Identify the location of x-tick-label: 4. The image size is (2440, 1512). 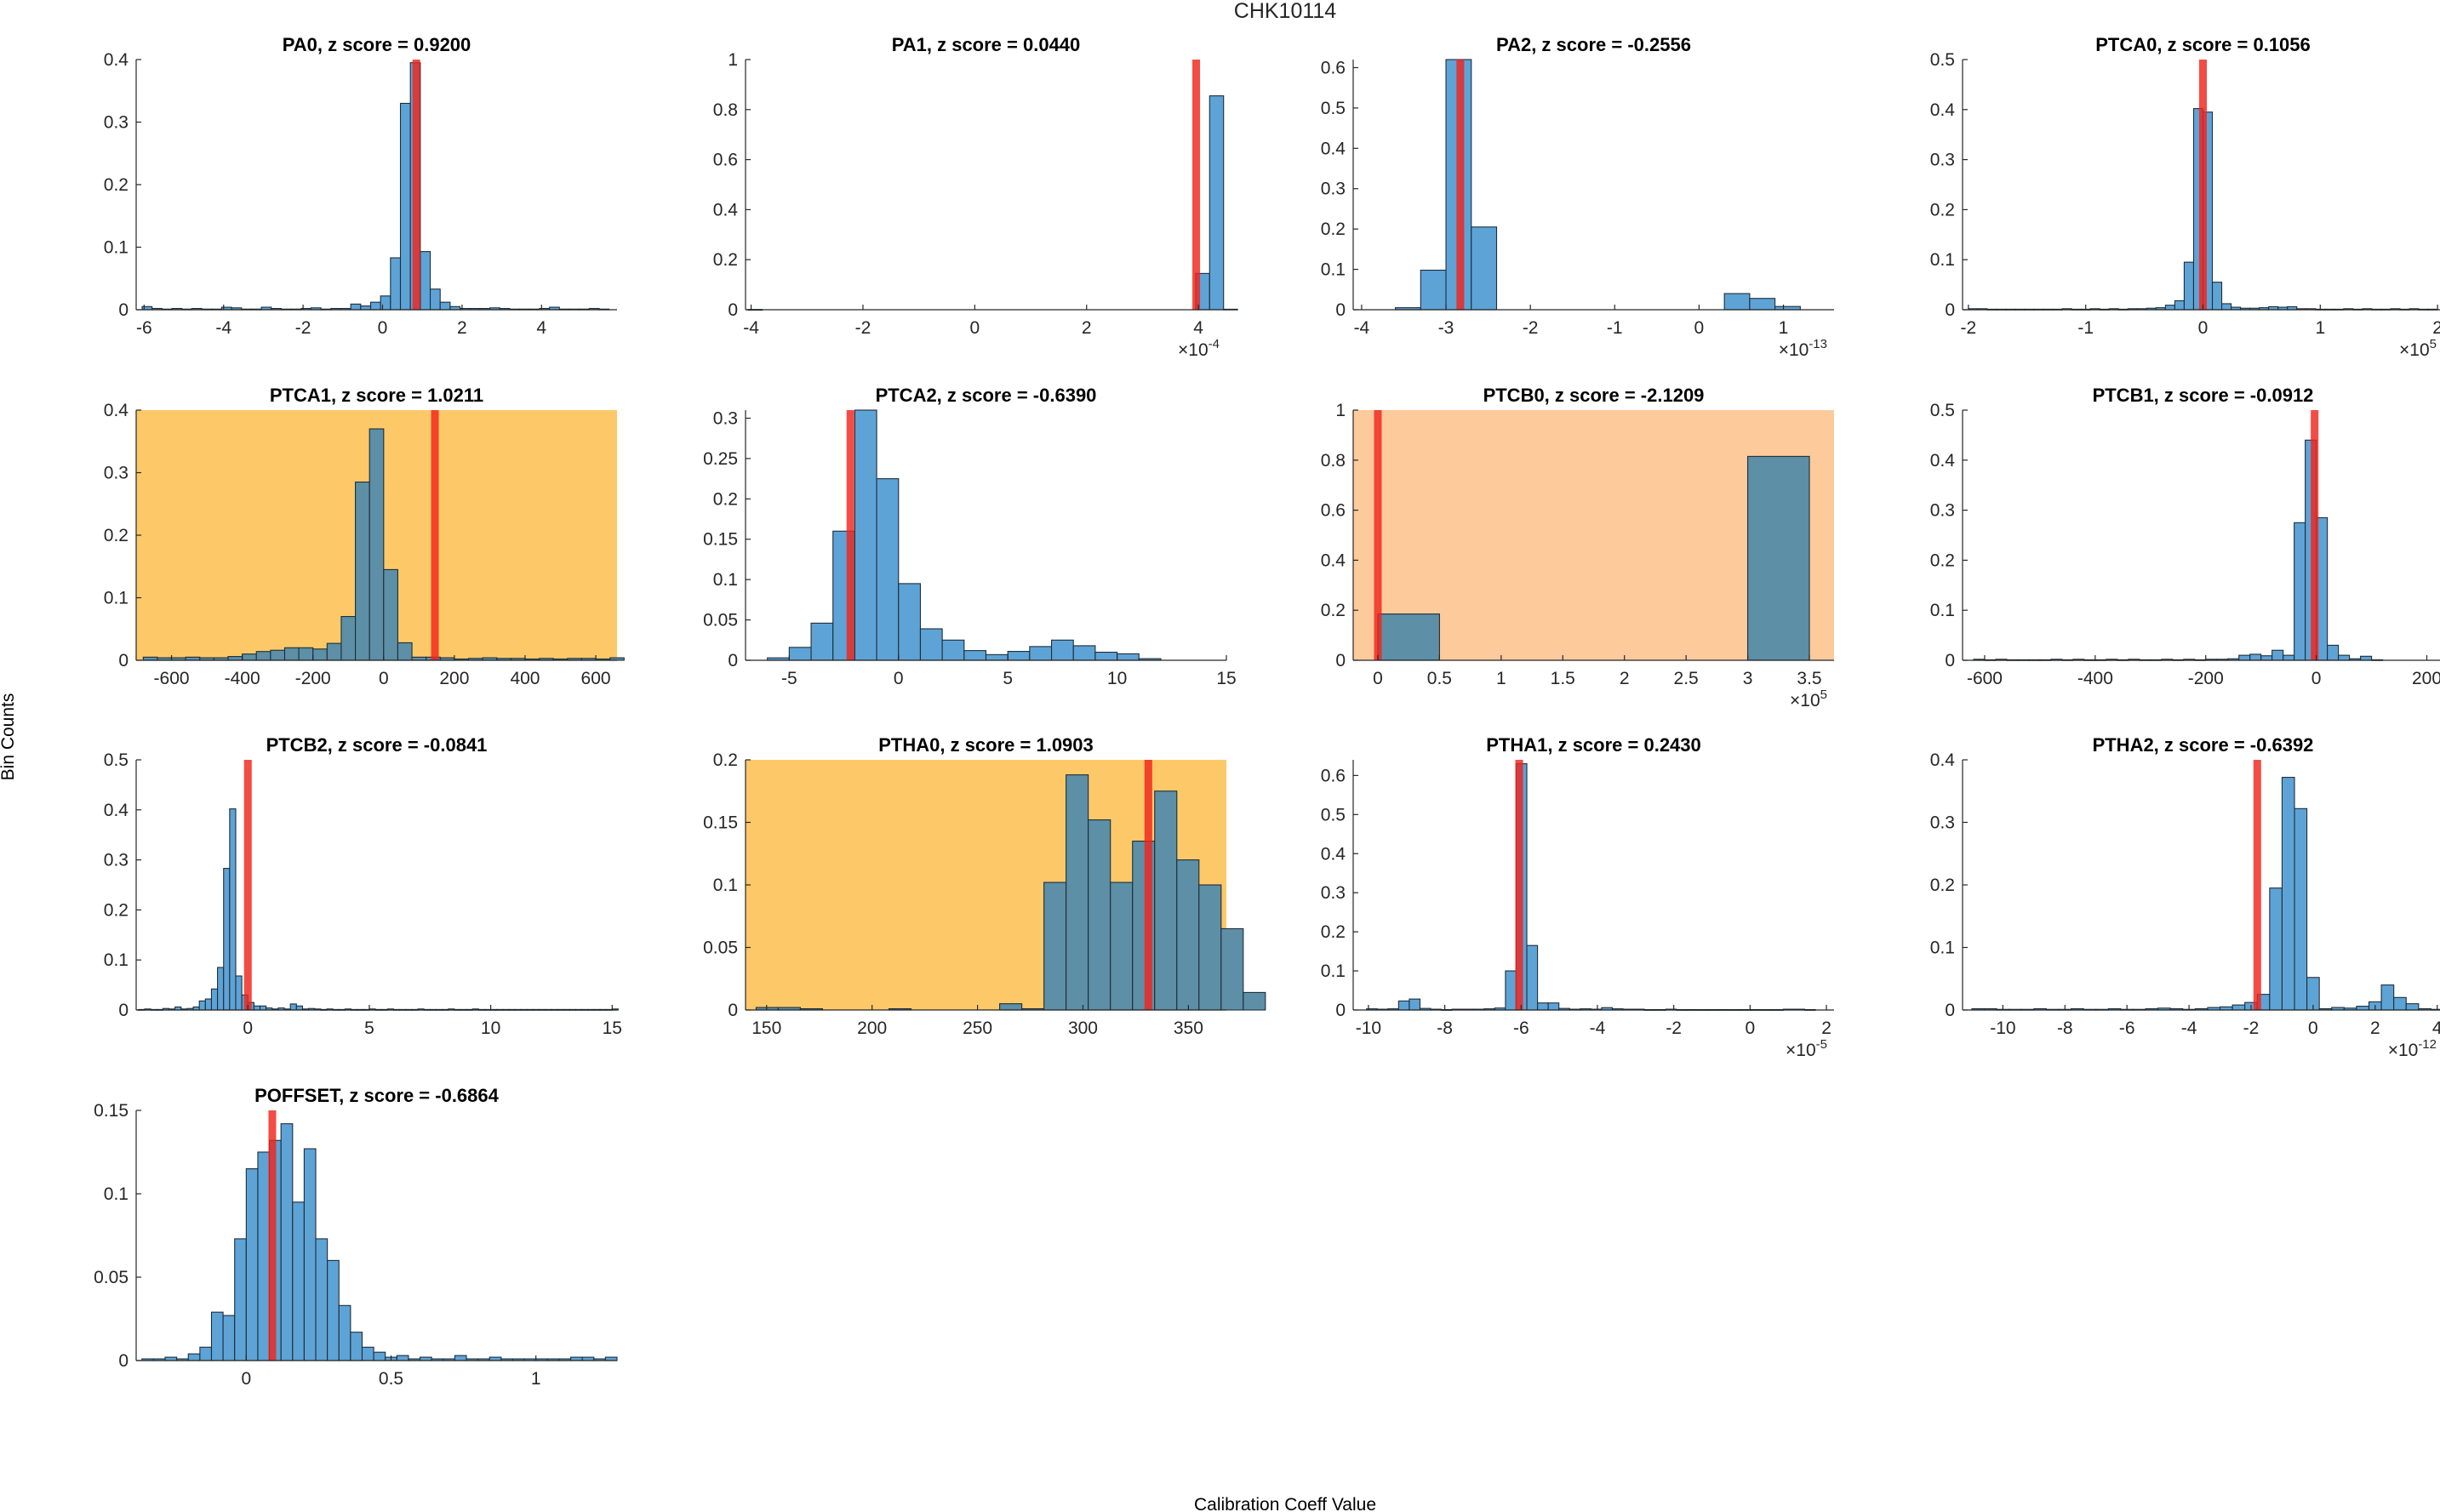
(541, 328).